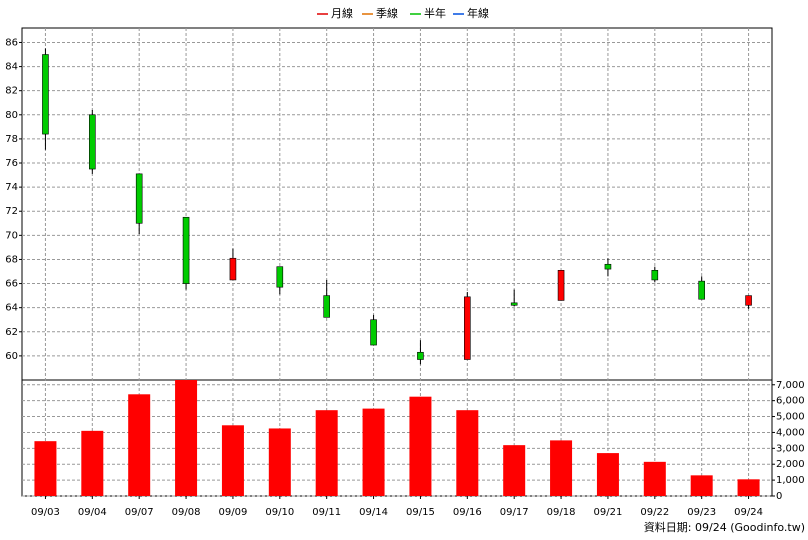 This screenshot has width=808, height=540. What do you see at coordinates (11, 163) in the screenshot?
I see `y-tick-label: 76` at bounding box center [11, 163].